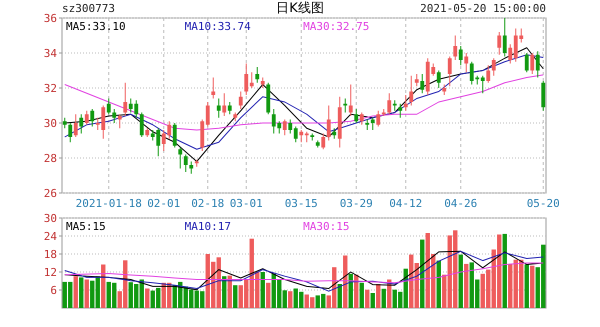 The width and height of the screenshot is (600, 327). What do you see at coordinates (50, 88) in the screenshot?
I see `y-tick-label: 32` at bounding box center [50, 88].